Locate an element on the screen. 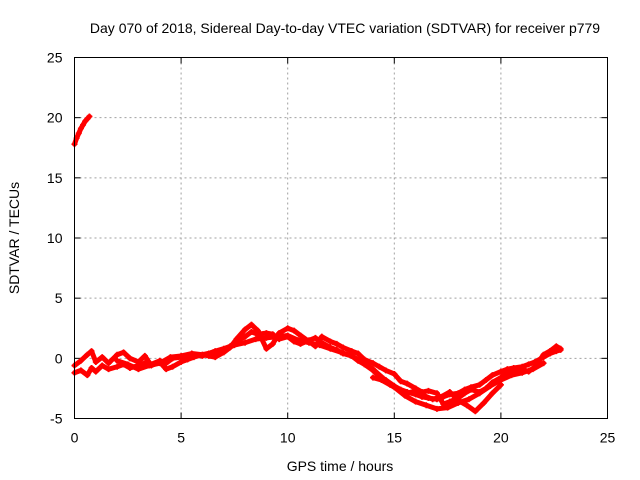 The width and height of the screenshot is (640, 480). y-axis-title: SDTVAR / TECUs is located at coordinates (14, 238).